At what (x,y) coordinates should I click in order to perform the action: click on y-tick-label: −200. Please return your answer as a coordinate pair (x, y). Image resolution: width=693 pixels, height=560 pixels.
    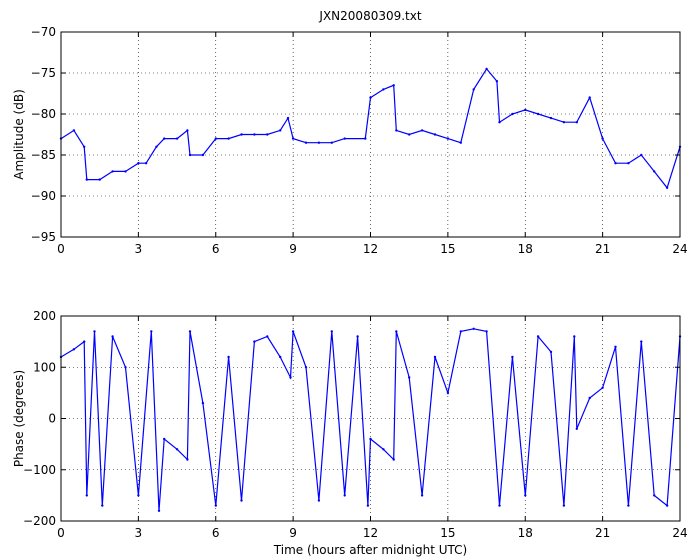
    Looking at the image, I should click on (39, 521).